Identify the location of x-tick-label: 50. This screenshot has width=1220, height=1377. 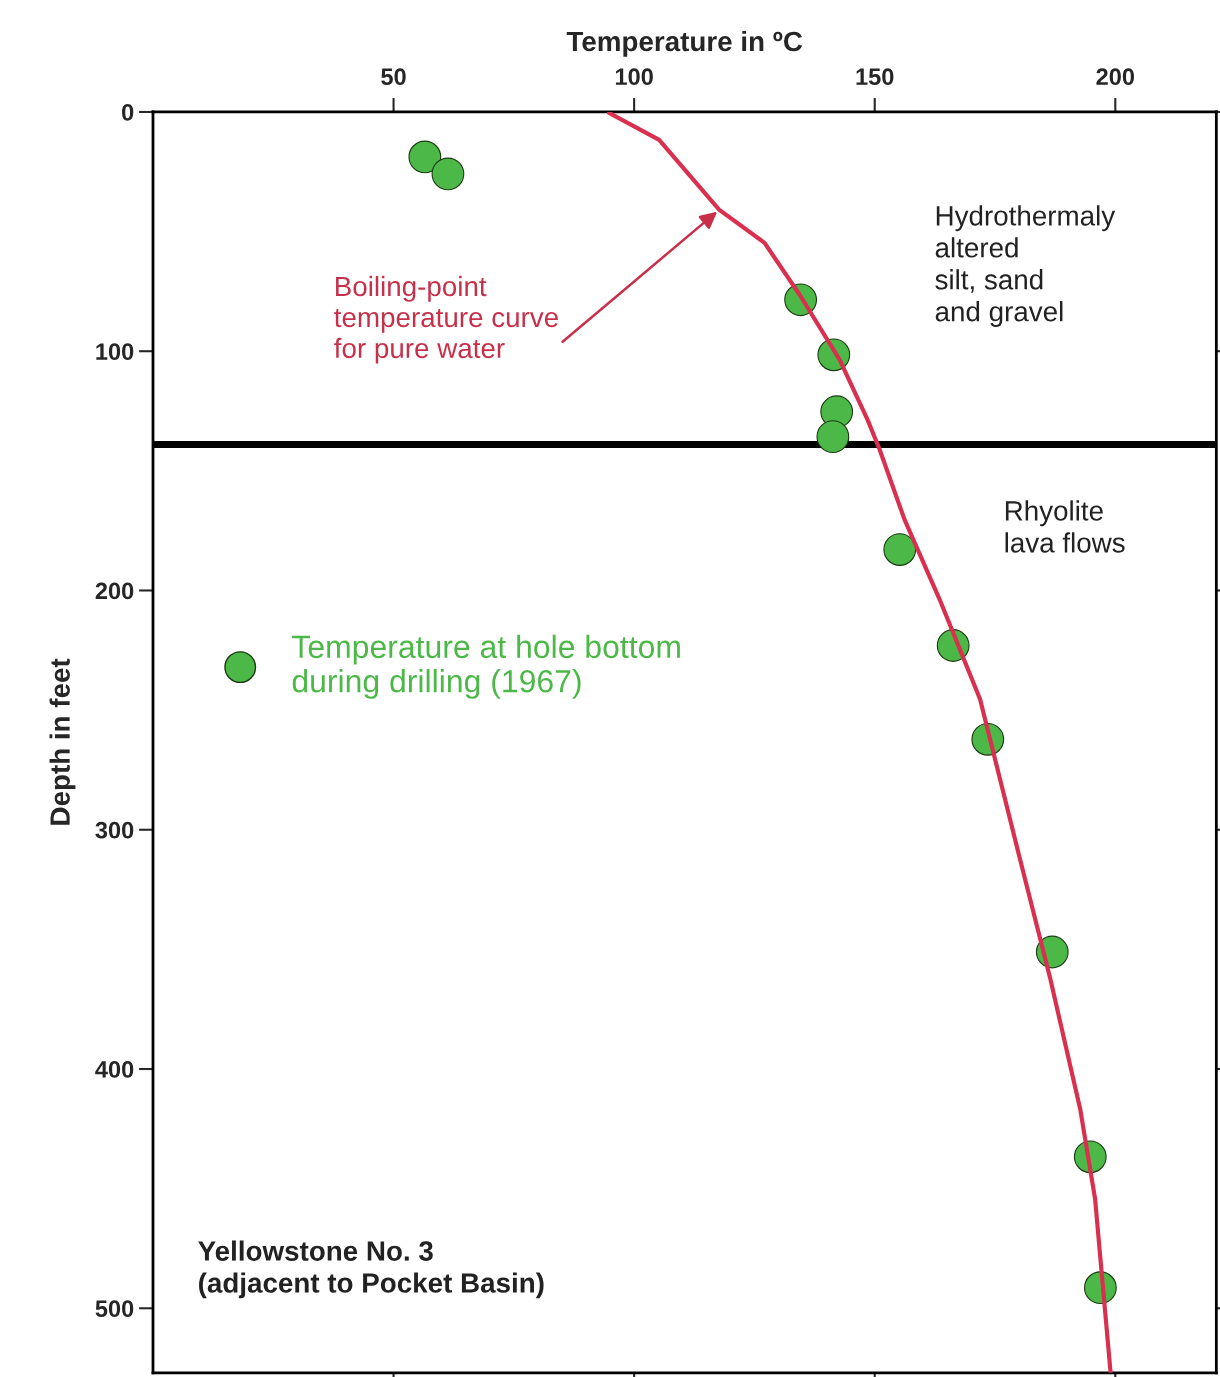
(393, 77).